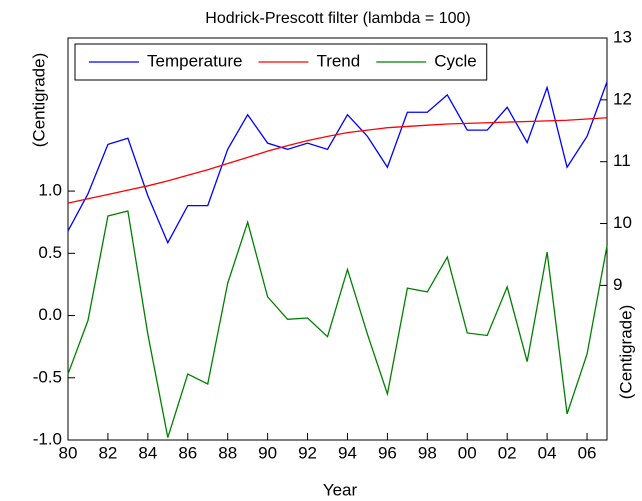 The image size is (642, 501). Describe the element at coordinates (617, 284) in the screenshot. I see `y2-tick-label: 9` at that location.